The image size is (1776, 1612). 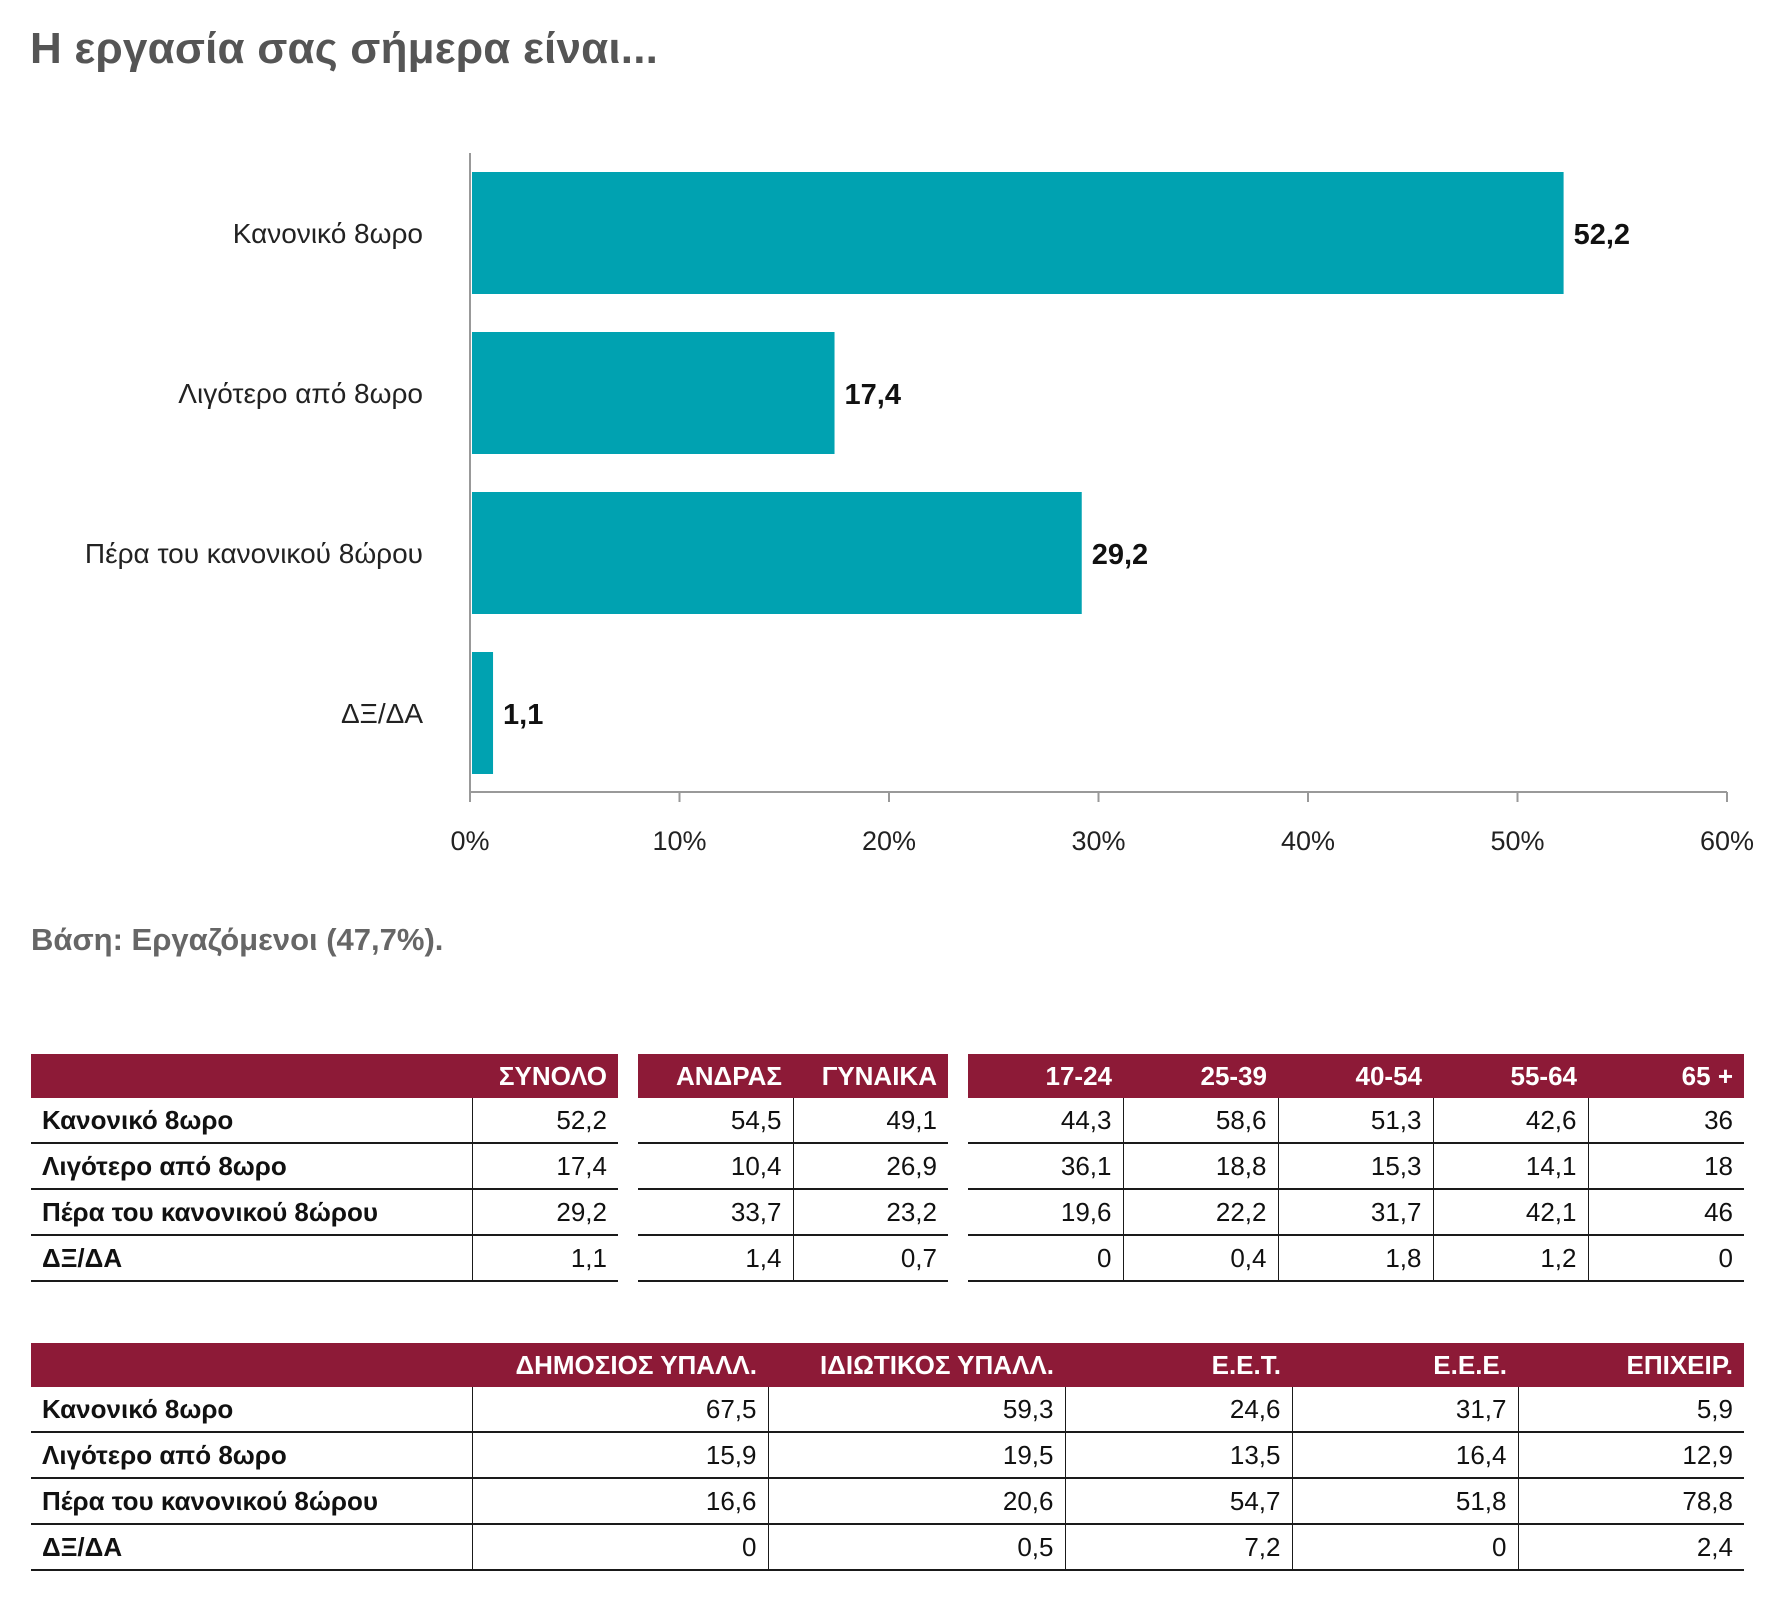 I want to click on table-row: ΔΞ/ΔΑ 1,1 1,4 0,7 0 0,4 1,8 1,2 0, so click(x=887, y=1258).